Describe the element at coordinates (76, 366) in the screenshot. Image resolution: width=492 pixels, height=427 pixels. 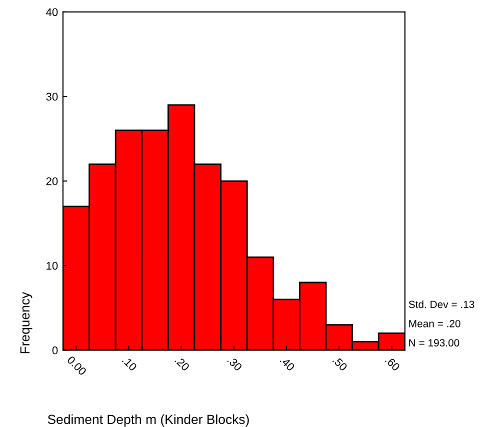
I see `x-tick-label: 0.00` at that location.